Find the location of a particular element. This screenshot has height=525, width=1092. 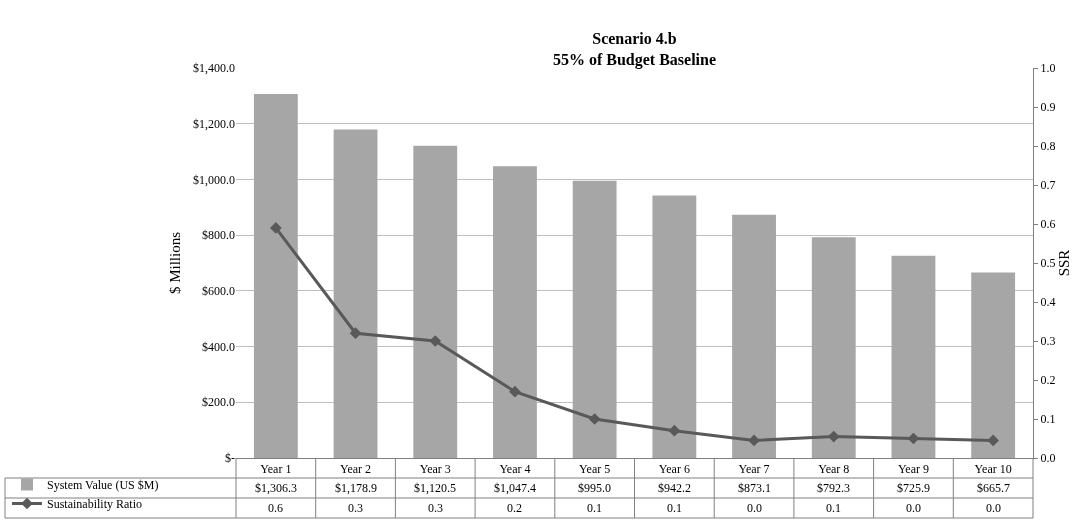

y-axis-title: $ Millions is located at coordinates (175, 263).